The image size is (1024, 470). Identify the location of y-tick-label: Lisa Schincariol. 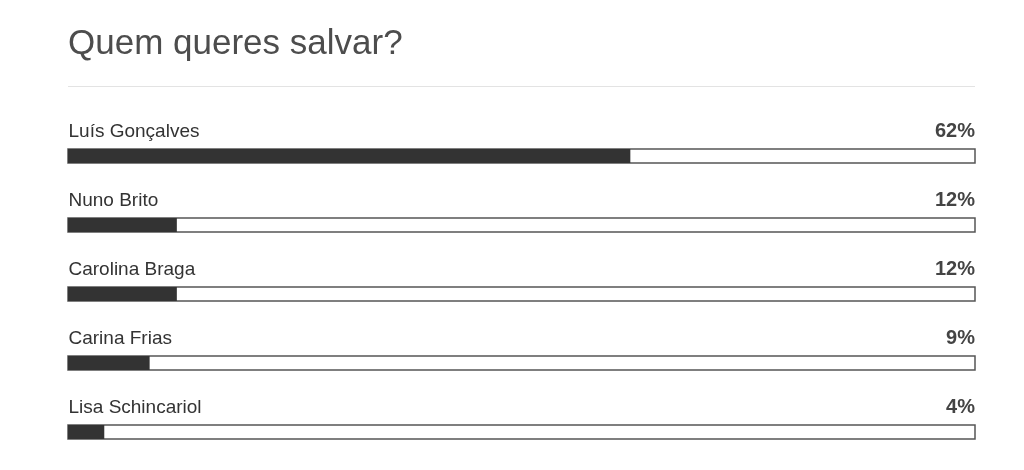
(135, 406).